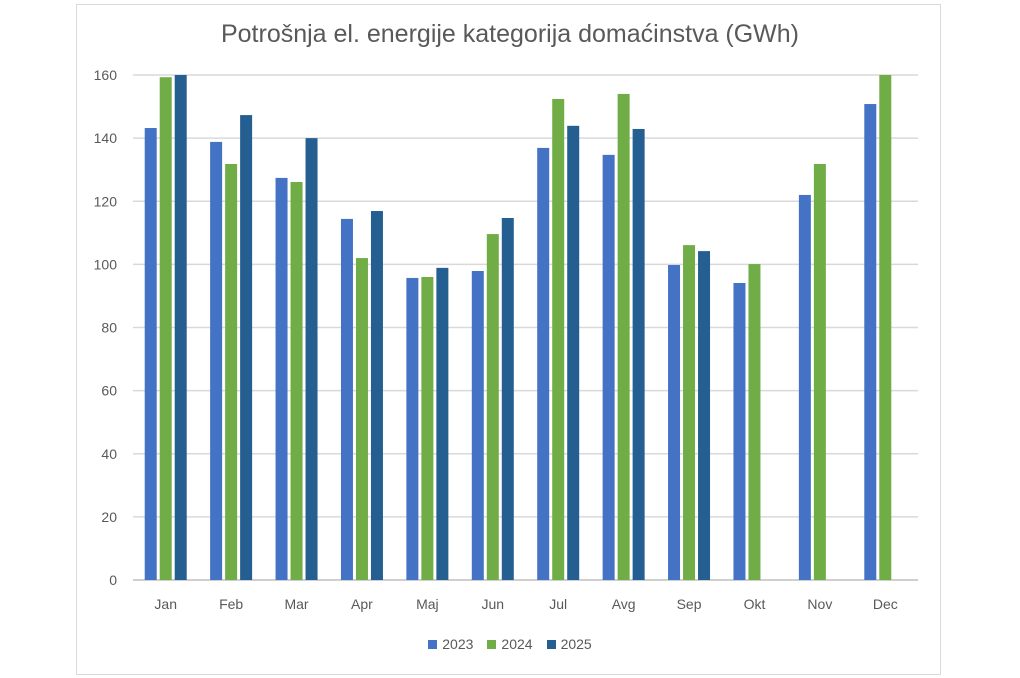  I want to click on bar-2025-Avg, so click(638, 354).